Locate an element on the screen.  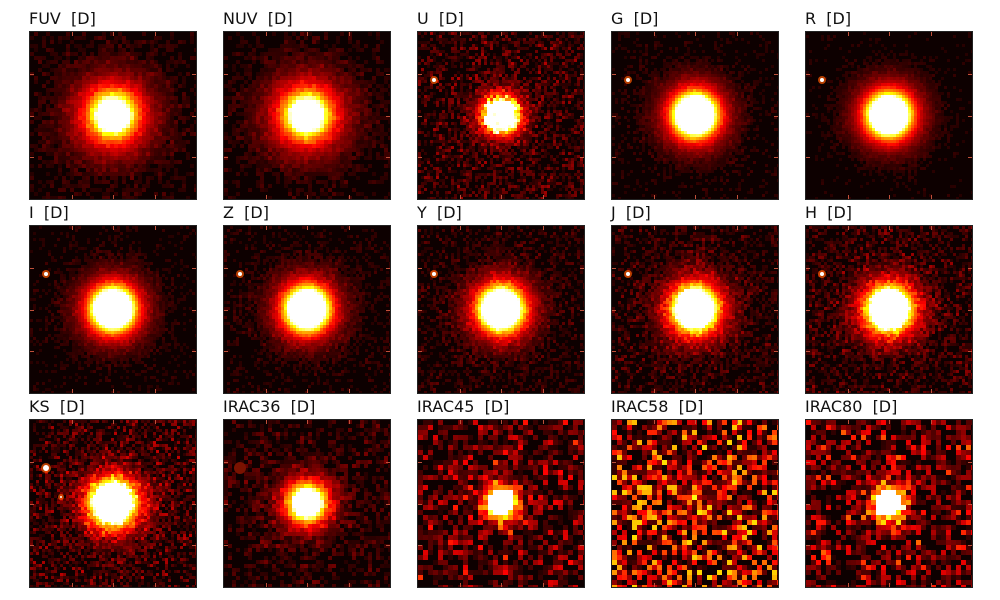
h-image is located at coordinates (889, 309).